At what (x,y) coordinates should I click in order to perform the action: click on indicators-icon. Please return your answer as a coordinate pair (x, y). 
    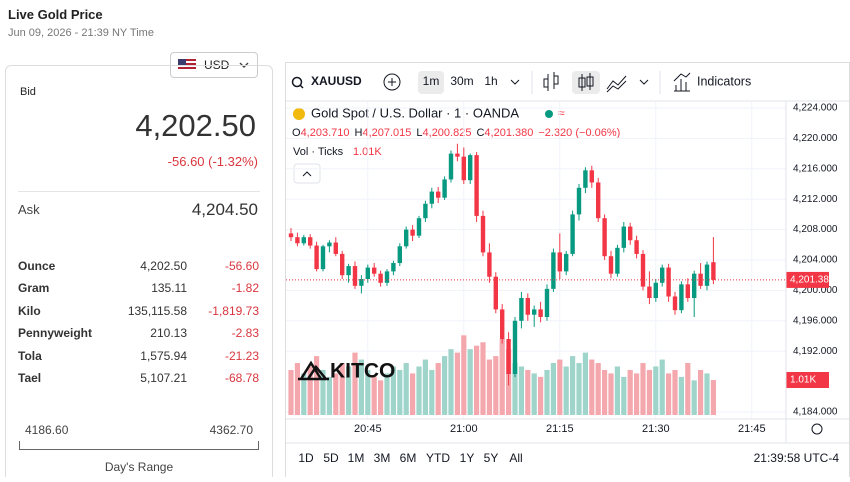
    Looking at the image, I should click on (682, 82).